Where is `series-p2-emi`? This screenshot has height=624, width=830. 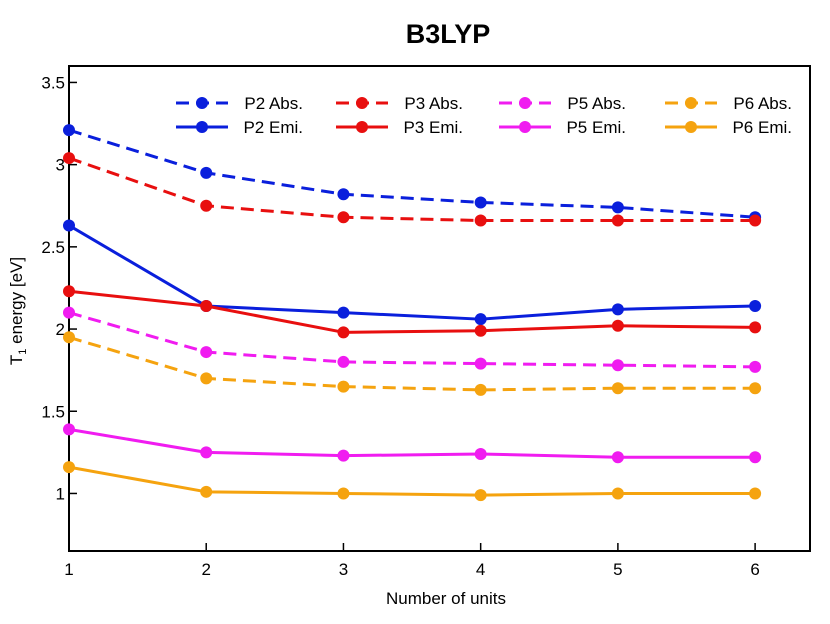
series-p2-emi is located at coordinates (412, 272).